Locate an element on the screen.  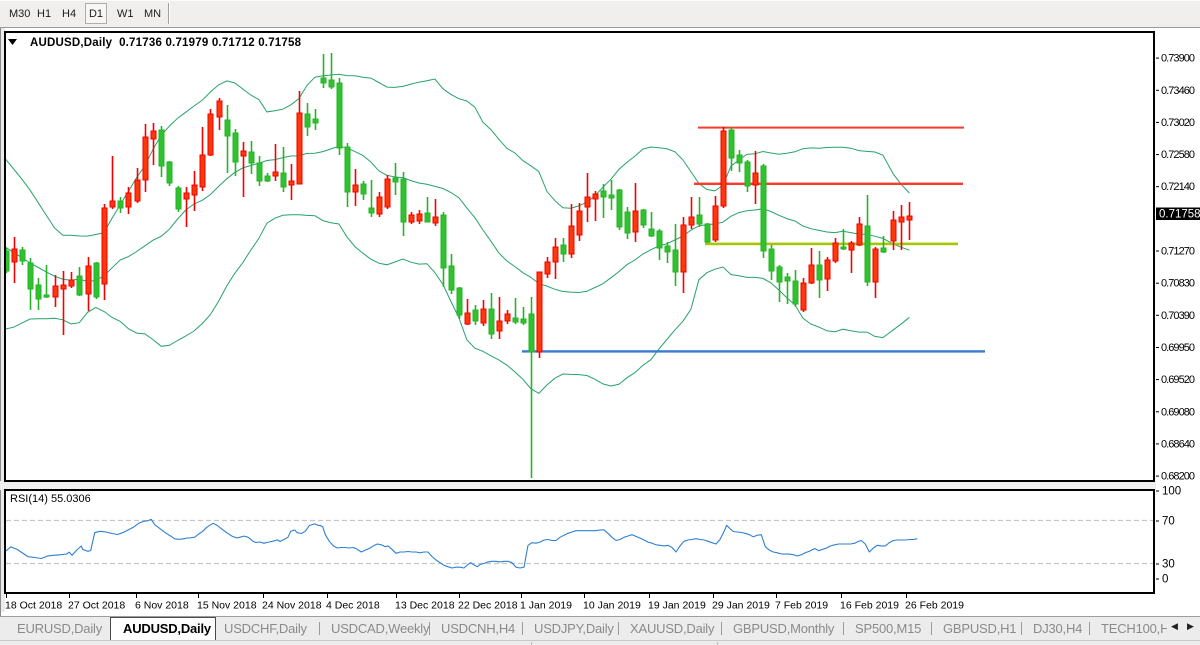
svg-text: 22 Dec 2018 is located at coordinates (488, 606).